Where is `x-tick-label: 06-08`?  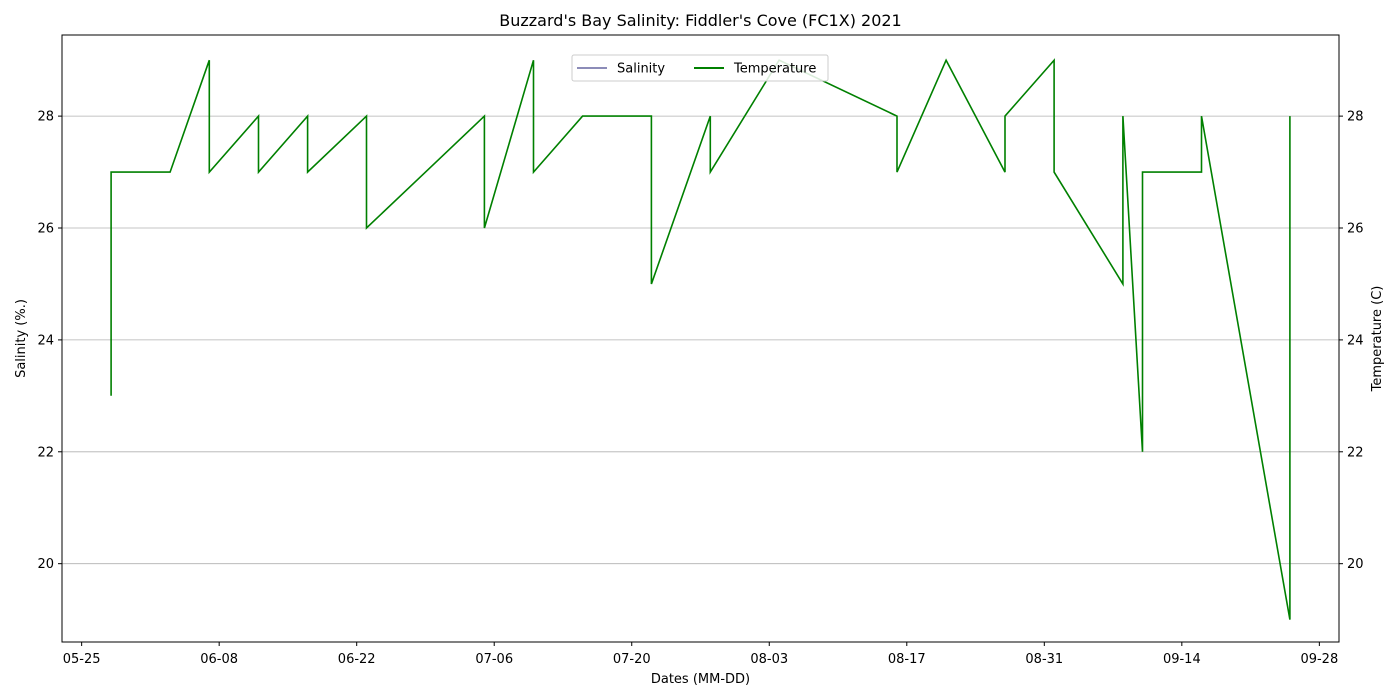 x-tick-label: 06-08 is located at coordinates (219, 659).